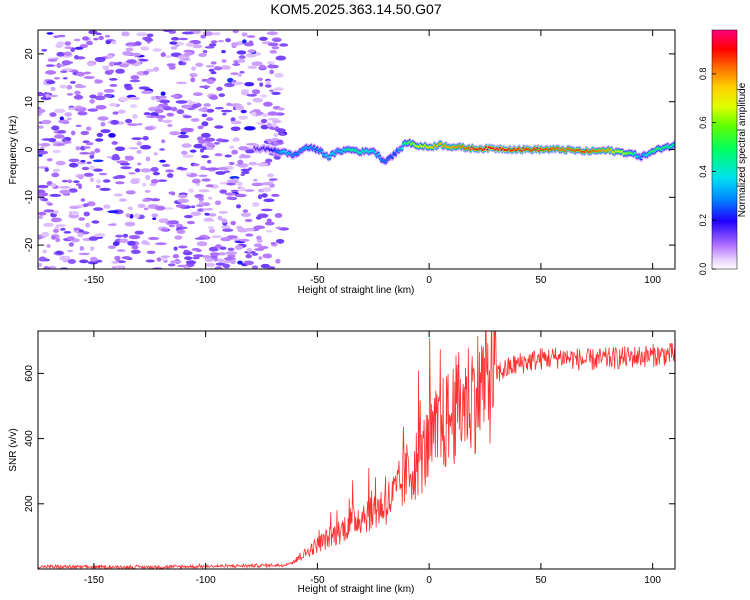  What do you see at coordinates (206, 280) in the screenshot?
I see `x-tick-label: -100` at bounding box center [206, 280].